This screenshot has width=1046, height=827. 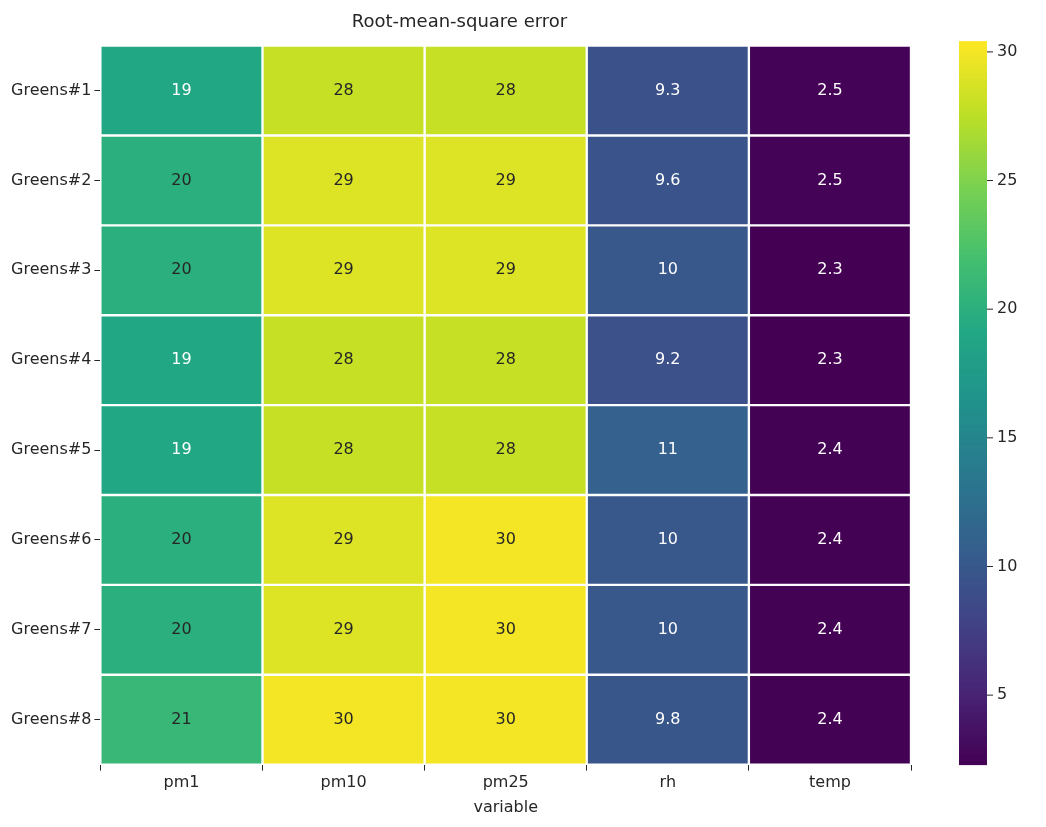 What do you see at coordinates (1007, 436) in the screenshot?
I see `color-bar-label: 15` at bounding box center [1007, 436].